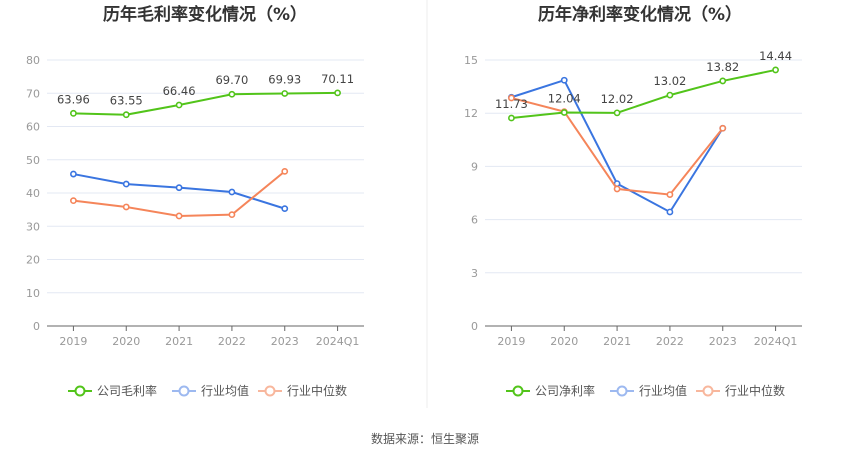 The image size is (850, 459). What do you see at coordinates (33, 226) in the screenshot?
I see `y-tick-label: 30` at bounding box center [33, 226].